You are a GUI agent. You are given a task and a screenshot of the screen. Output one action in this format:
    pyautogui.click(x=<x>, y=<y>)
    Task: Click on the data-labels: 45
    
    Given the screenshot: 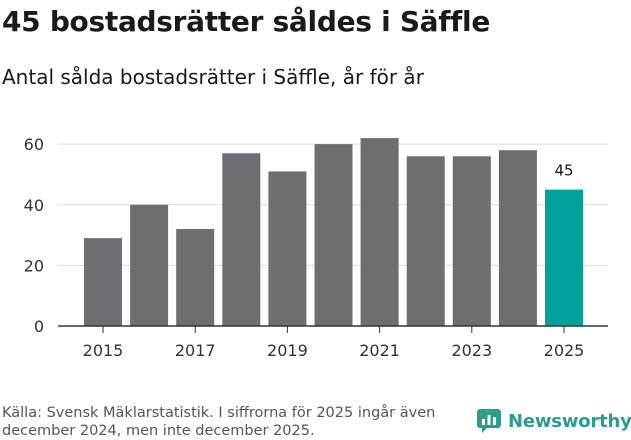 What is the action you would take?
    pyautogui.click(x=563, y=171)
    